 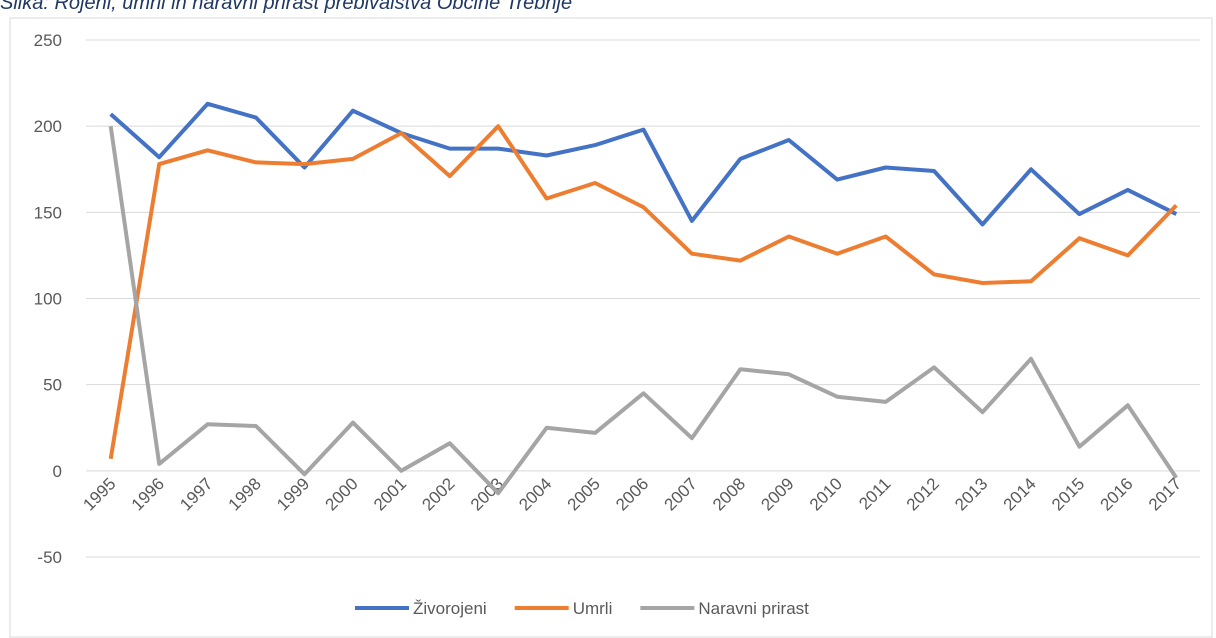 I want to click on y-tick-label: 150, so click(x=48, y=212).